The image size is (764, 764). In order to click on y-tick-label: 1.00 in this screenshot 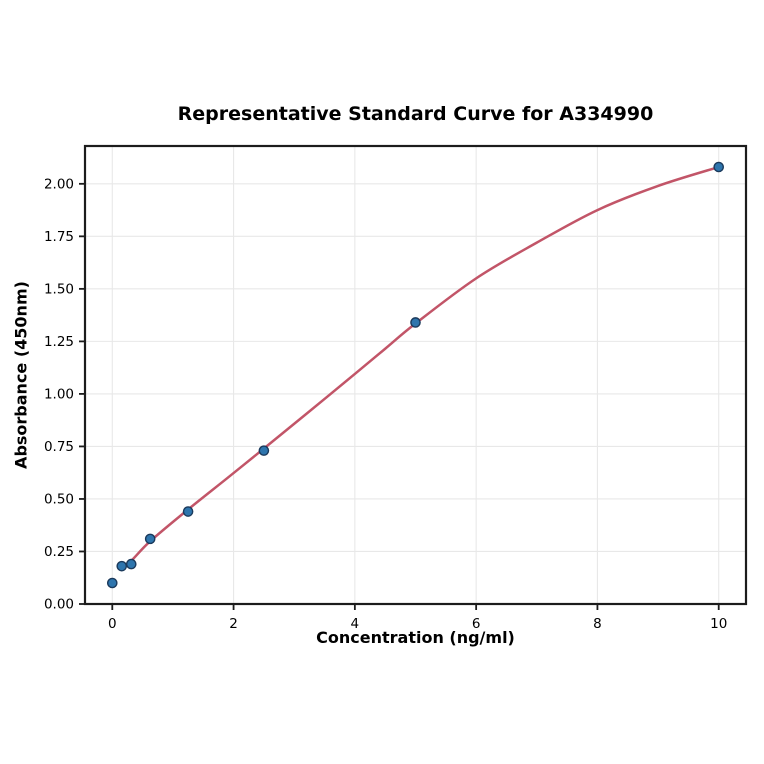, I will do `click(59, 394)`.